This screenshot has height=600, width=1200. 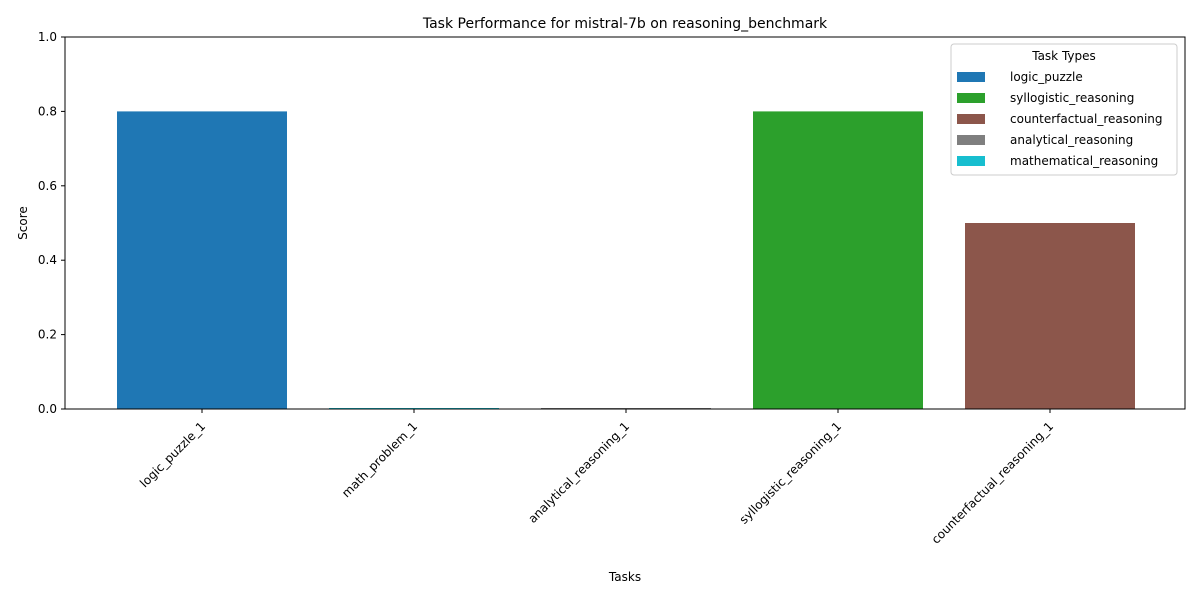 What do you see at coordinates (47, 111) in the screenshot?
I see `y-tick-label: 0.8` at bounding box center [47, 111].